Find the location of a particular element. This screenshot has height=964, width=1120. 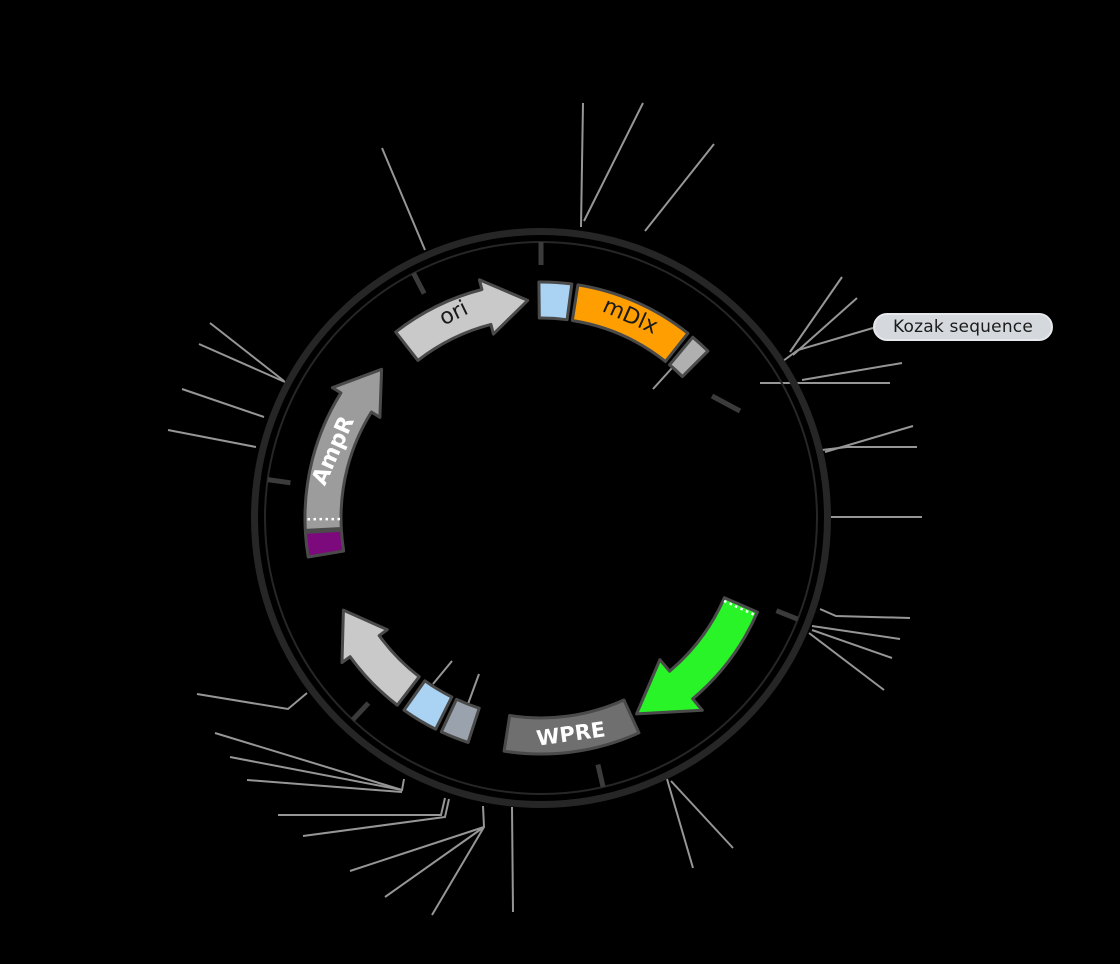

feature-box-blue-bottom is located at coordinates (428, 705).